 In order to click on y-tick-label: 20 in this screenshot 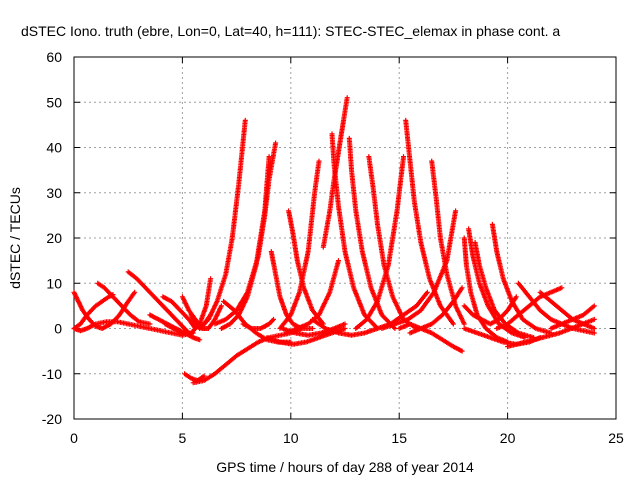, I will do `click(54, 238)`.